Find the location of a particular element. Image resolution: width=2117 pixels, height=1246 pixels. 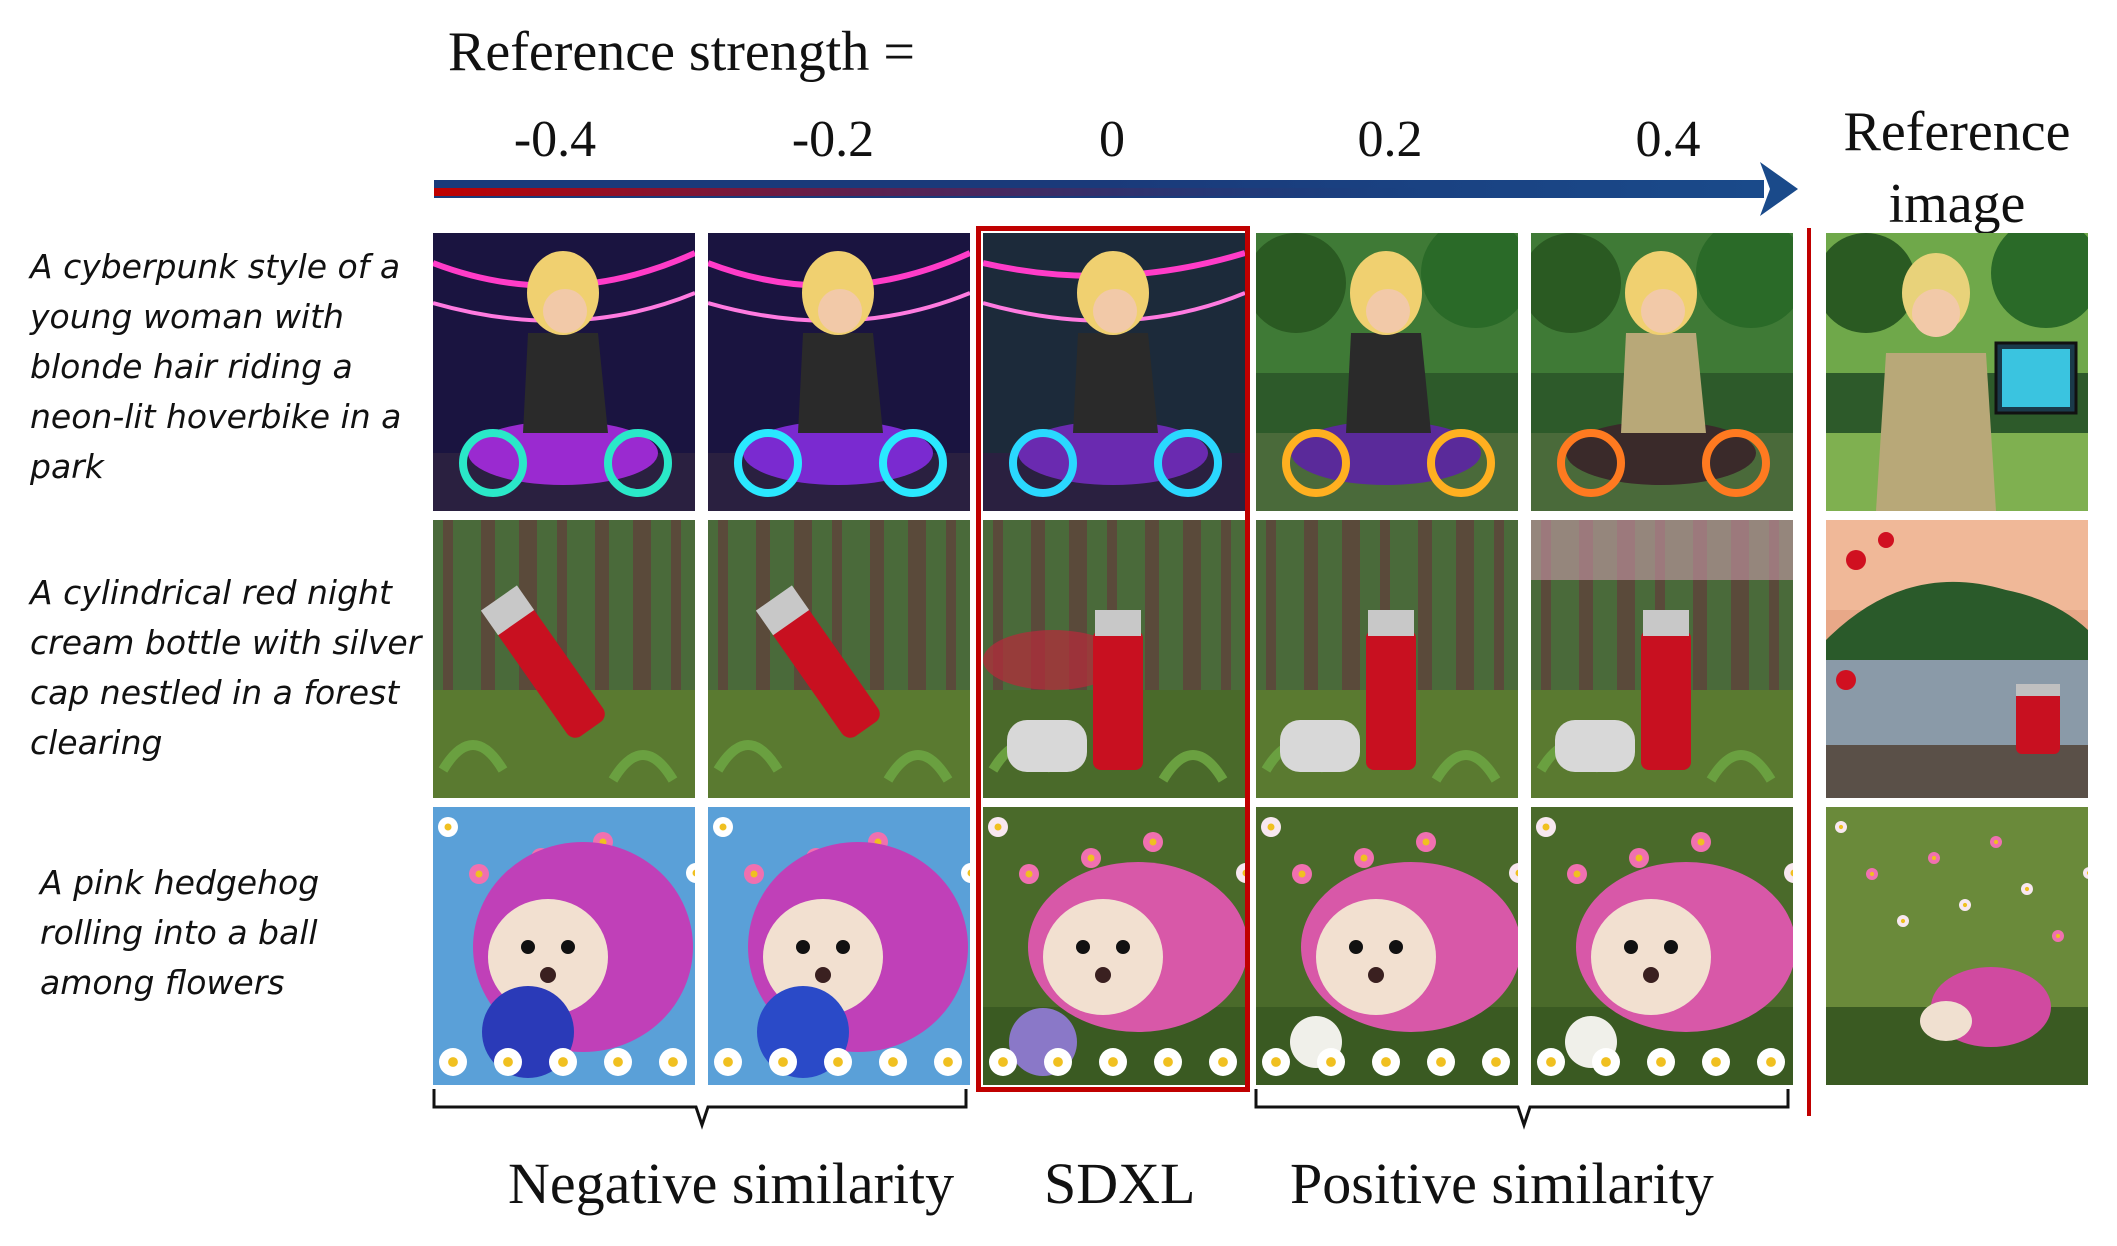

negative-brace is located at coordinates (700, 1109).